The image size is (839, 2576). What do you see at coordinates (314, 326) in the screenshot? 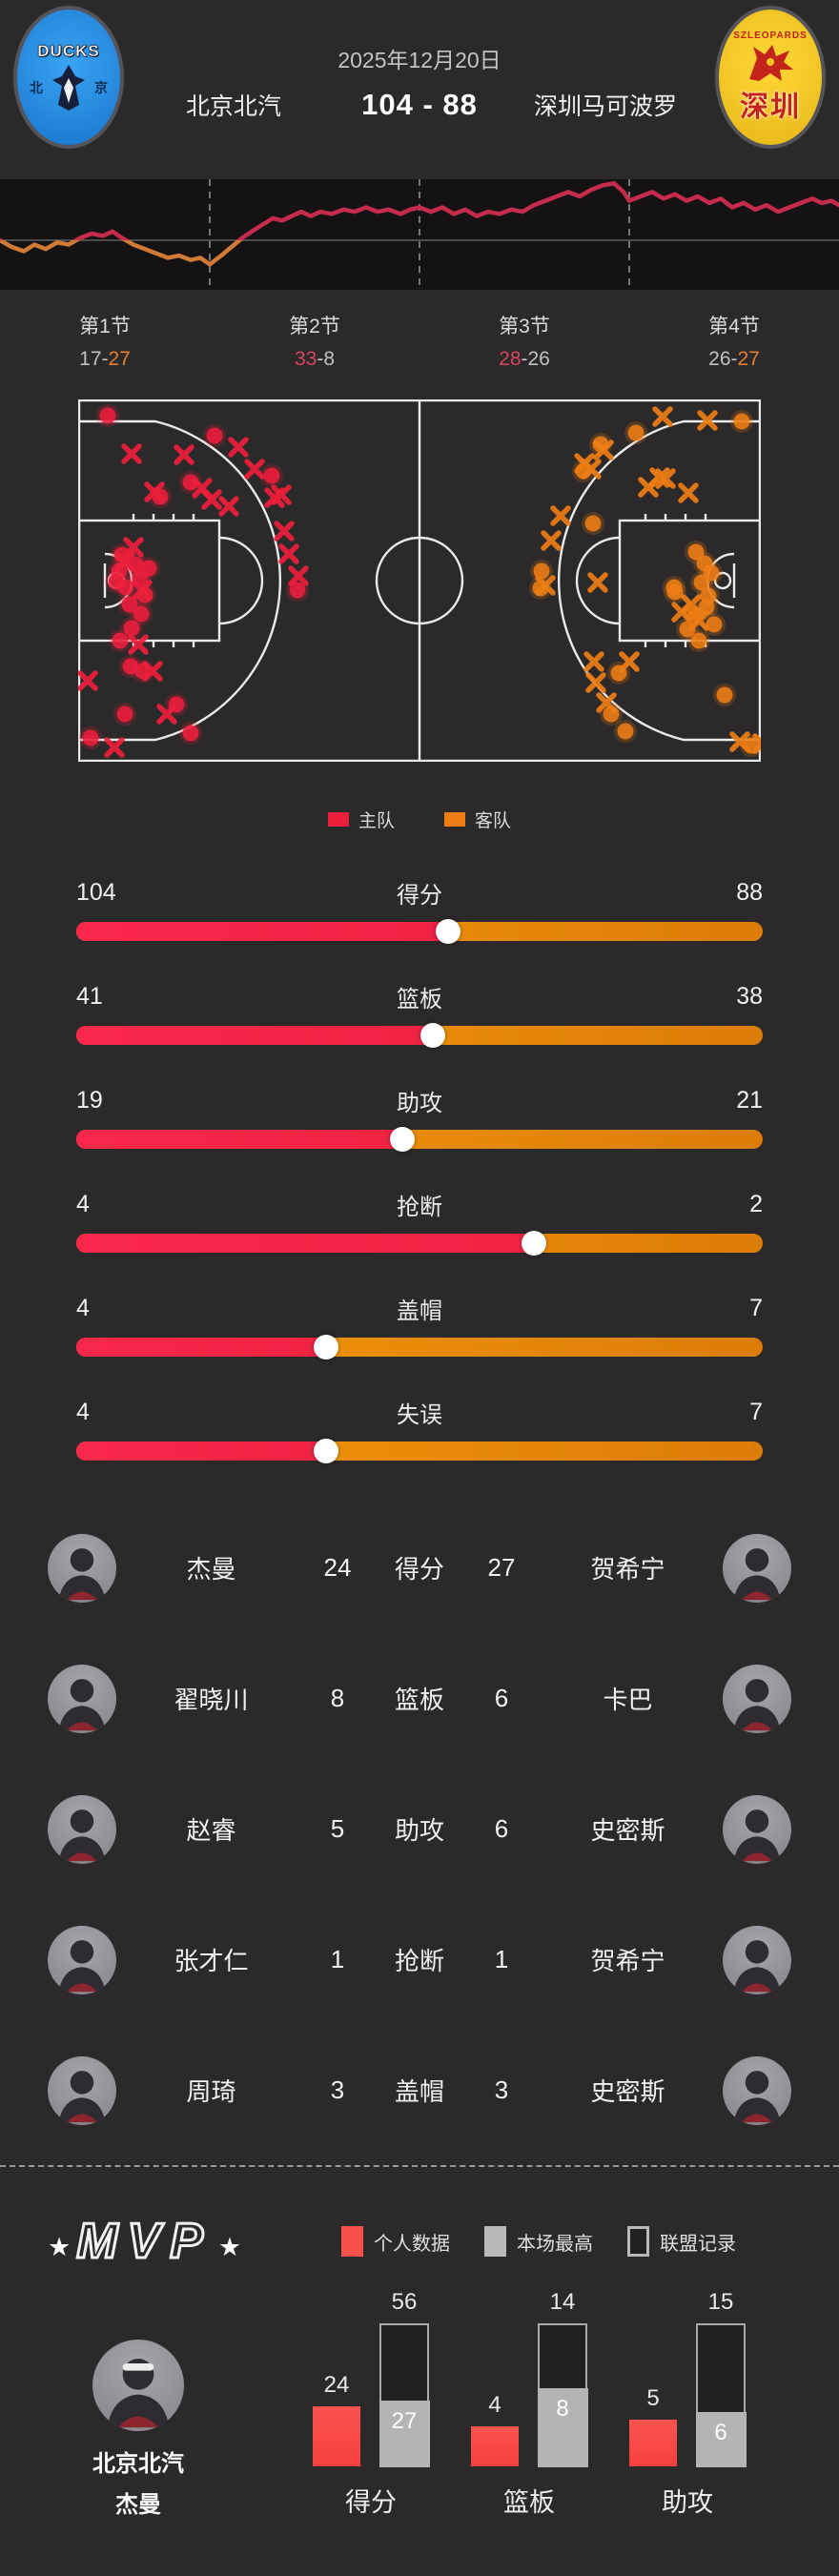
I see `quarter-label: 第2节` at bounding box center [314, 326].